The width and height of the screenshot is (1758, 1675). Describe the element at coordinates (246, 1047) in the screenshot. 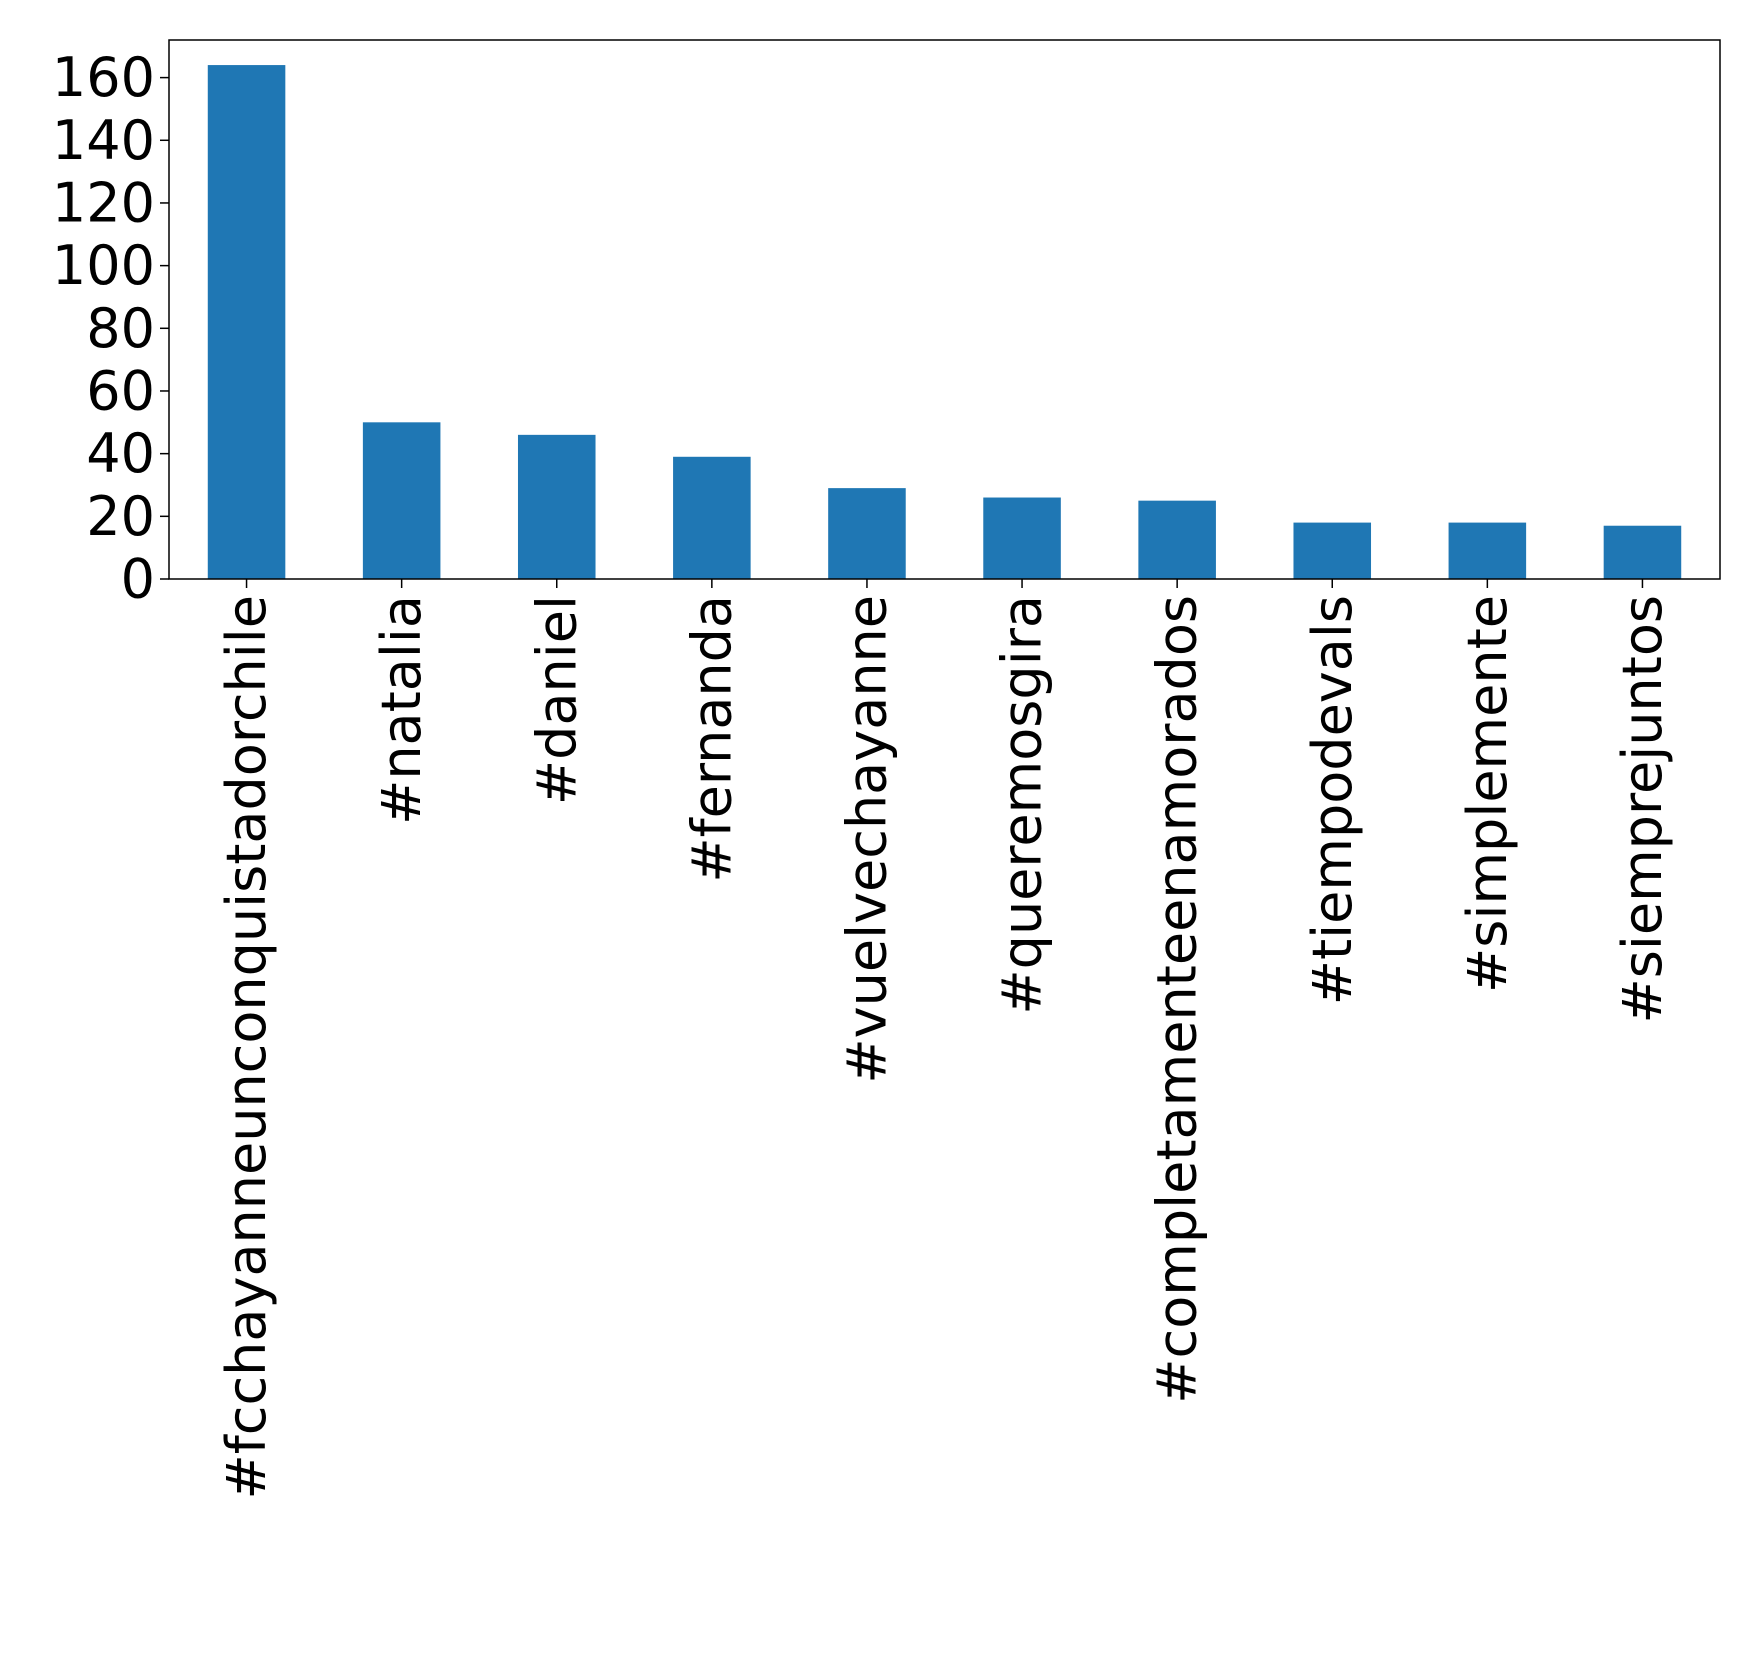

I see `x-tick-label: #fcchayanneunconquistadorchile` at that location.